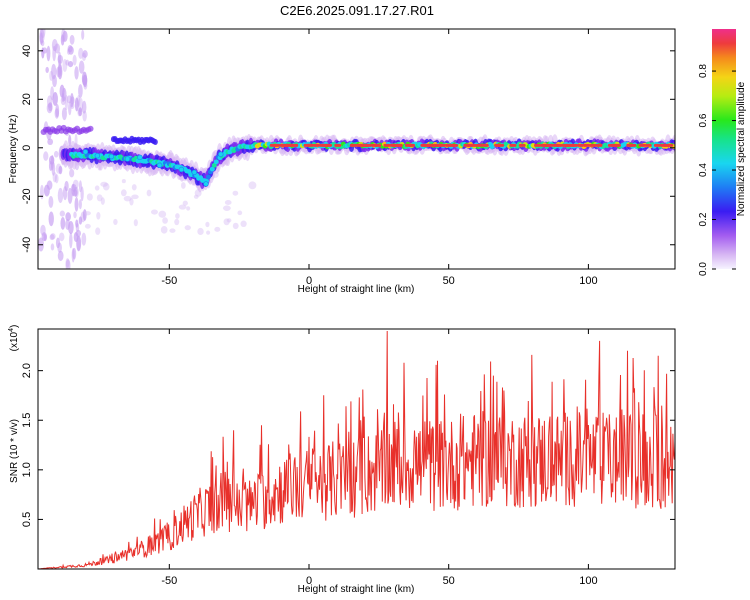 The height and width of the screenshot is (600, 750). What do you see at coordinates (703, 170) in the screenshot?
I see `colorbar-tick-label: 0.4` at bounding box center [703, 170].